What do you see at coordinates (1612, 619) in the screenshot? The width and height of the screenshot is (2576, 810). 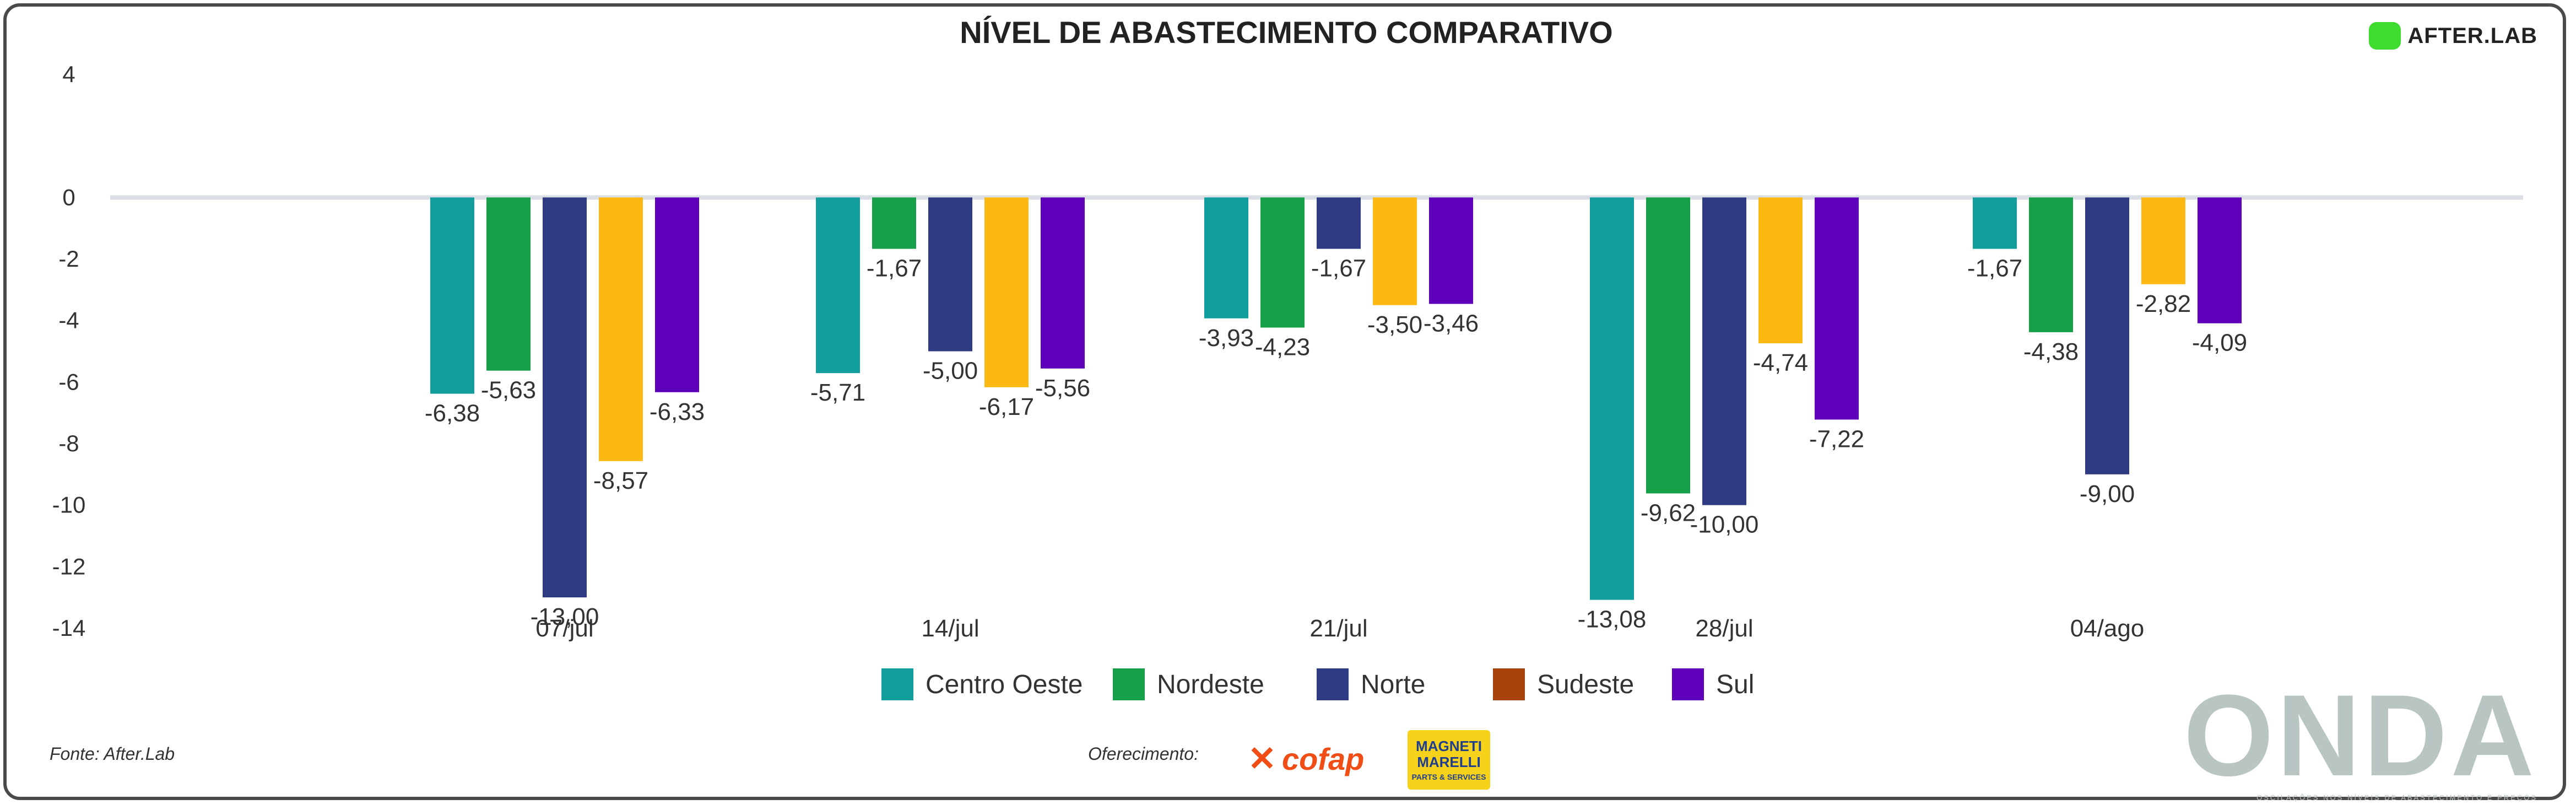 I see `bar-value-label: -13,08` at bounding box center [1612, 619].